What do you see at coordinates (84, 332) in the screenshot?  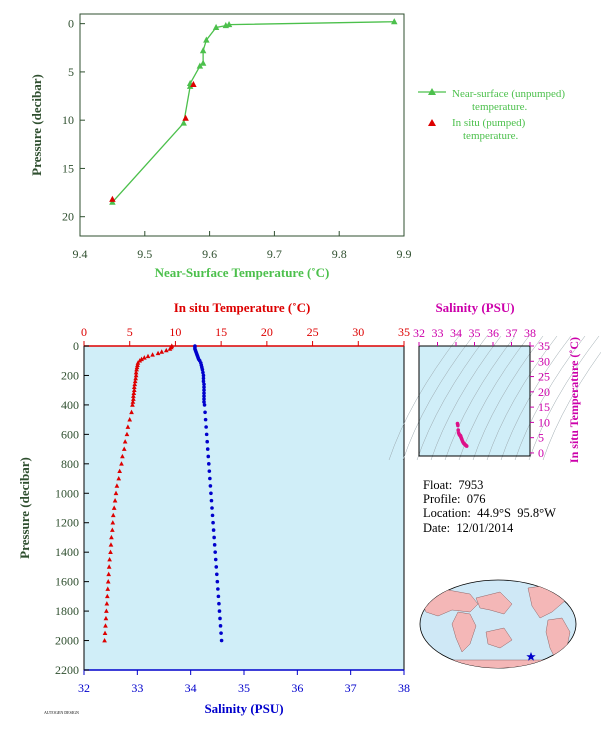 I see `temp-tick-label: 0` at bounding box center [84, 332].